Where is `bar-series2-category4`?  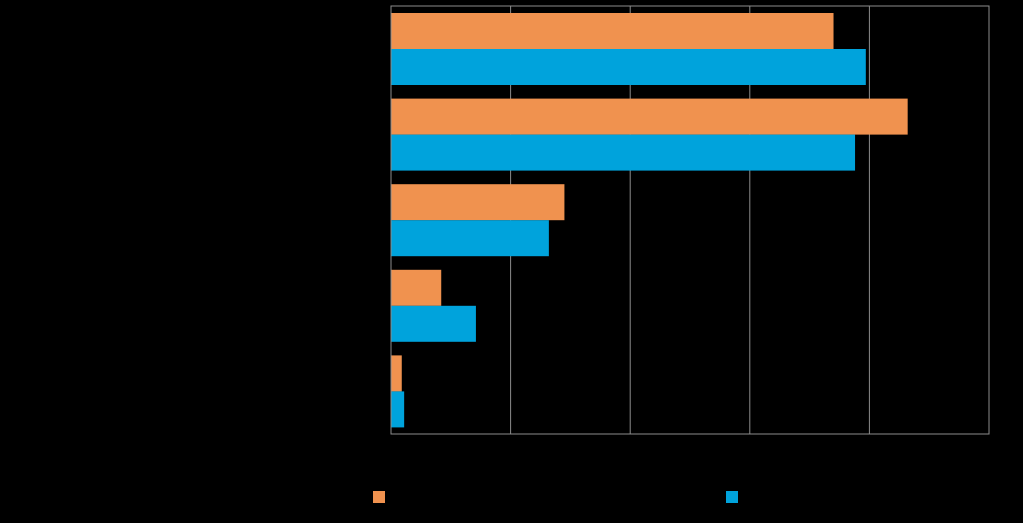
bar-series2-category4 is located at coordinates (433, 323).